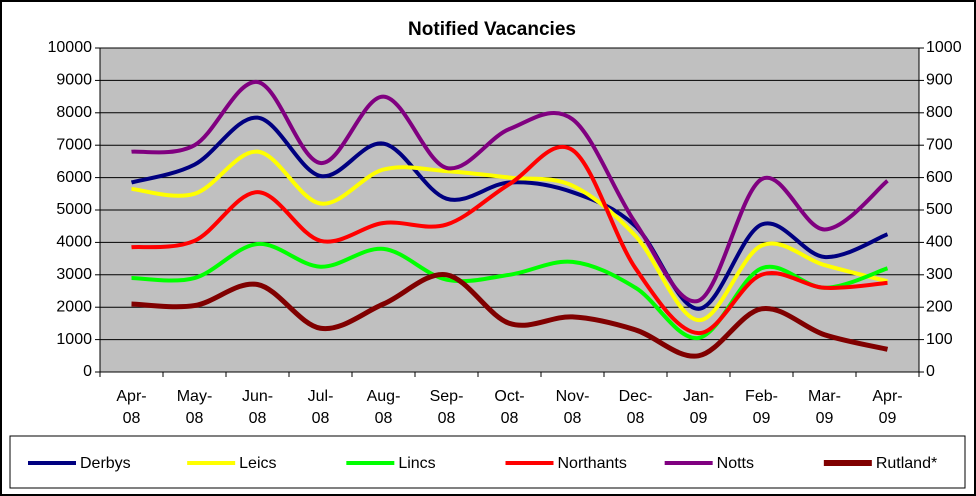 The width and height of the screenshot is (976, 496). What do you see at coordinates (509, 407) in the screenshot?
I see `x-tick-label: Oct-08` at bounding box center [509, 407].